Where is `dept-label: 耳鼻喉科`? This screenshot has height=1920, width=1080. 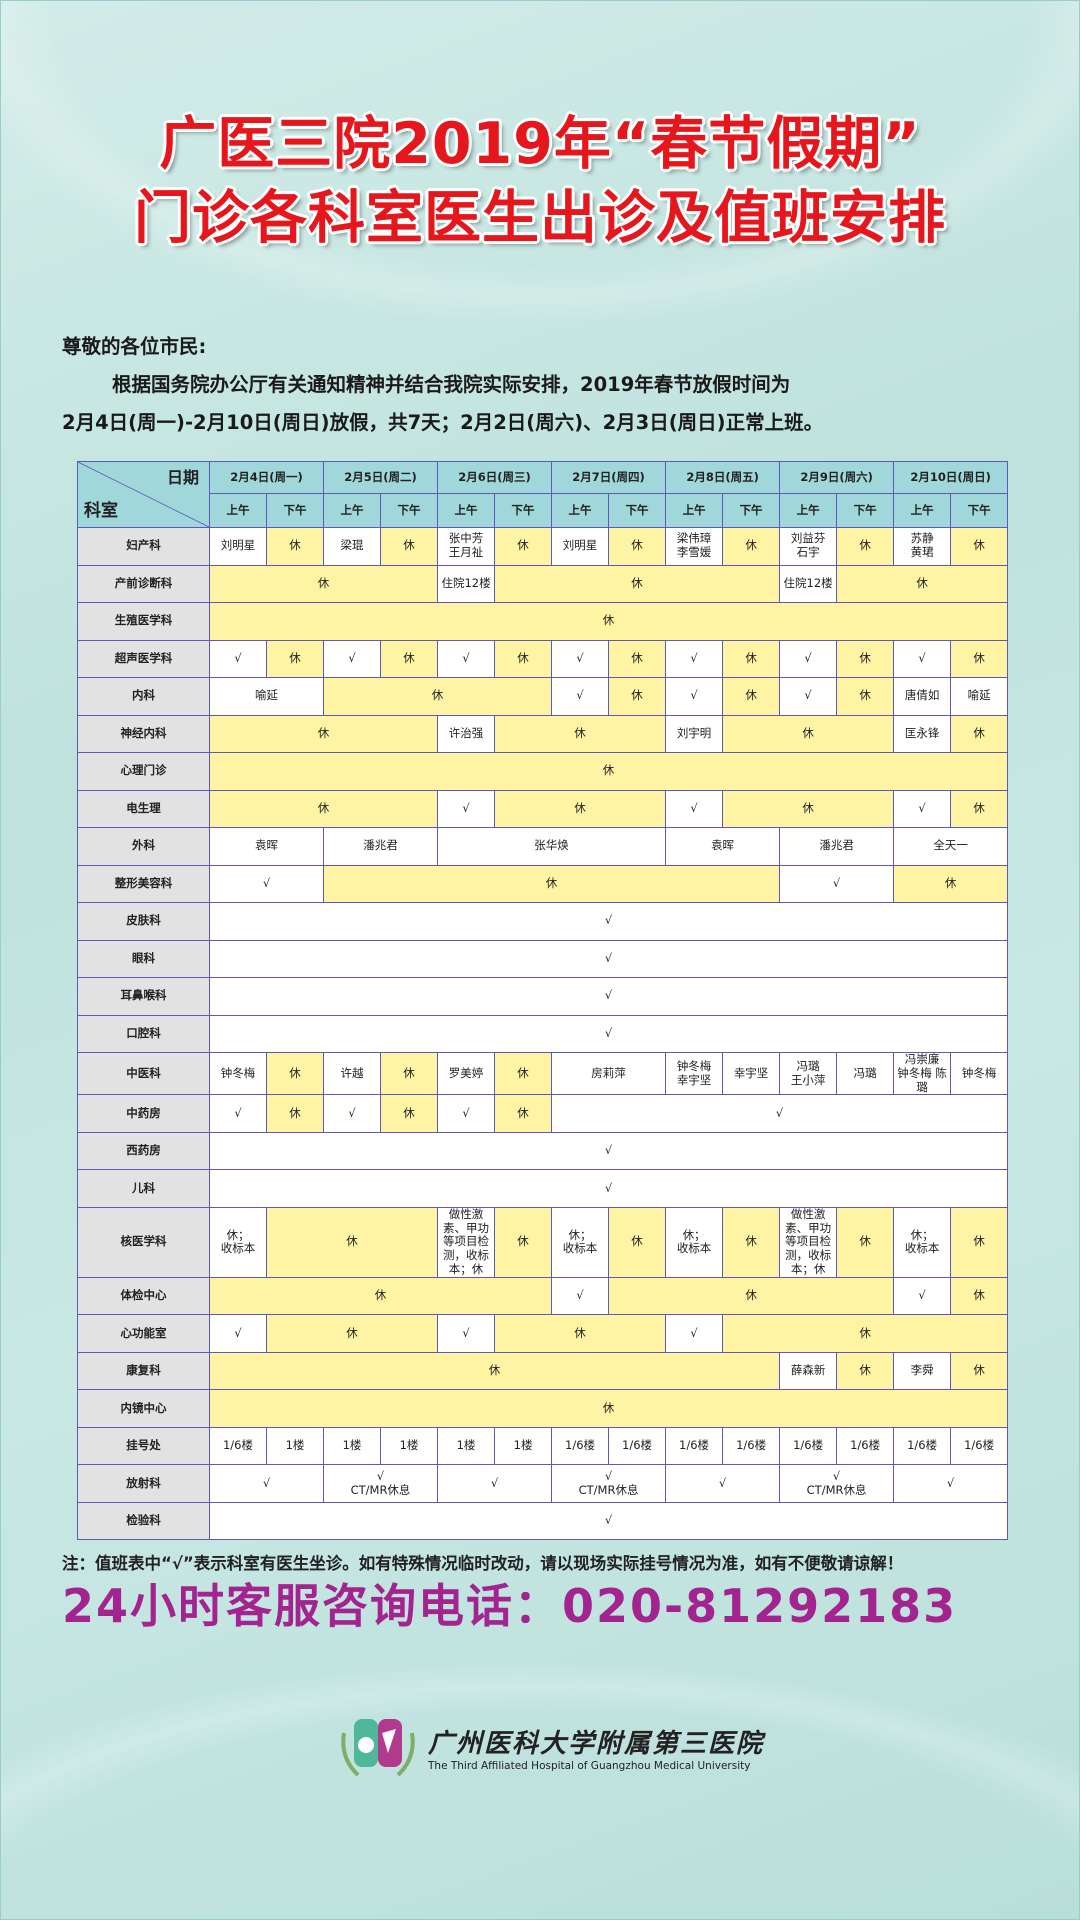
dept-label: 耳鼻喉科 is located at coordinates (143, 996).